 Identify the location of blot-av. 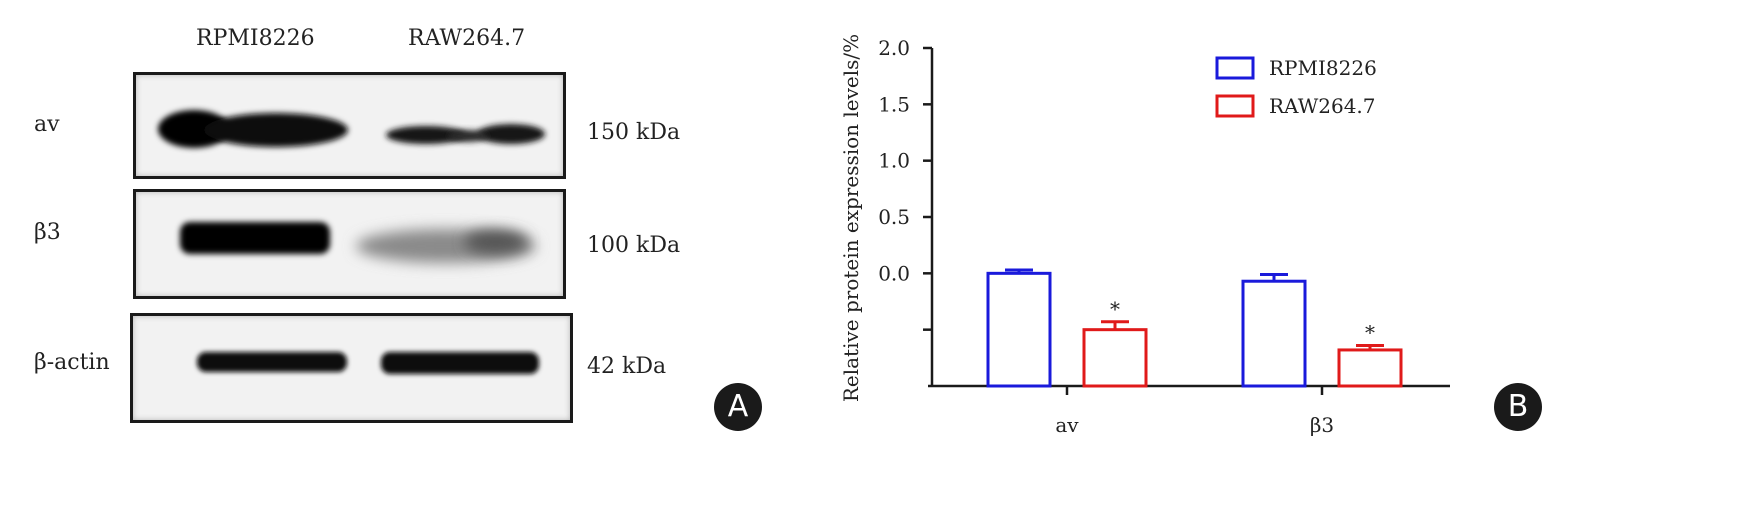
(349, 125).